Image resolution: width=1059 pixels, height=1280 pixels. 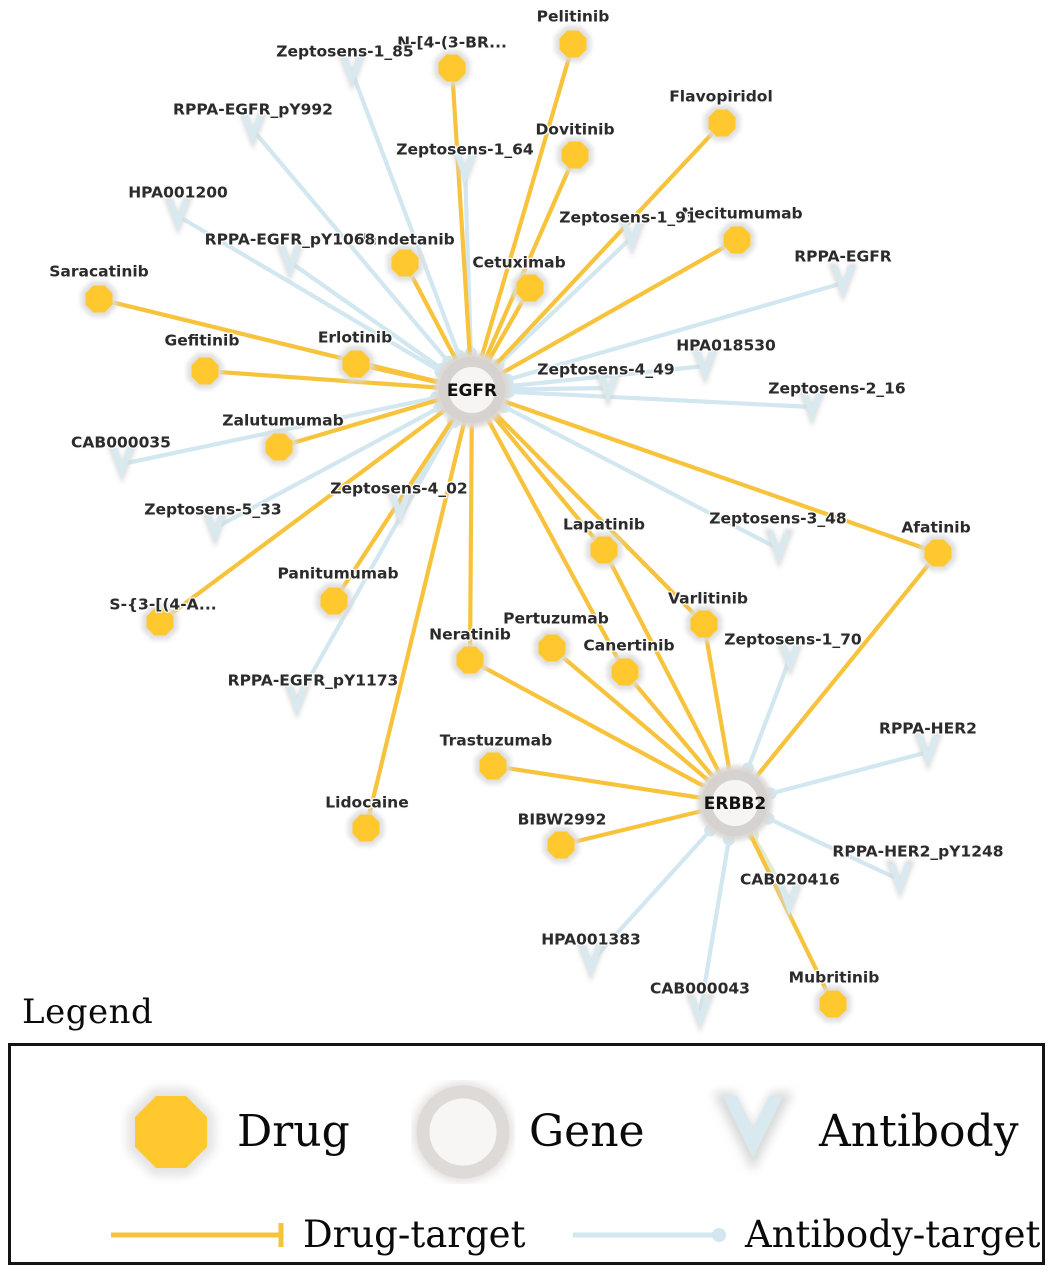 What do you see at coordinates (649, 1234) in the screenshot?
I see `dot-end-line-icon` at bounding box center [649, 1234].